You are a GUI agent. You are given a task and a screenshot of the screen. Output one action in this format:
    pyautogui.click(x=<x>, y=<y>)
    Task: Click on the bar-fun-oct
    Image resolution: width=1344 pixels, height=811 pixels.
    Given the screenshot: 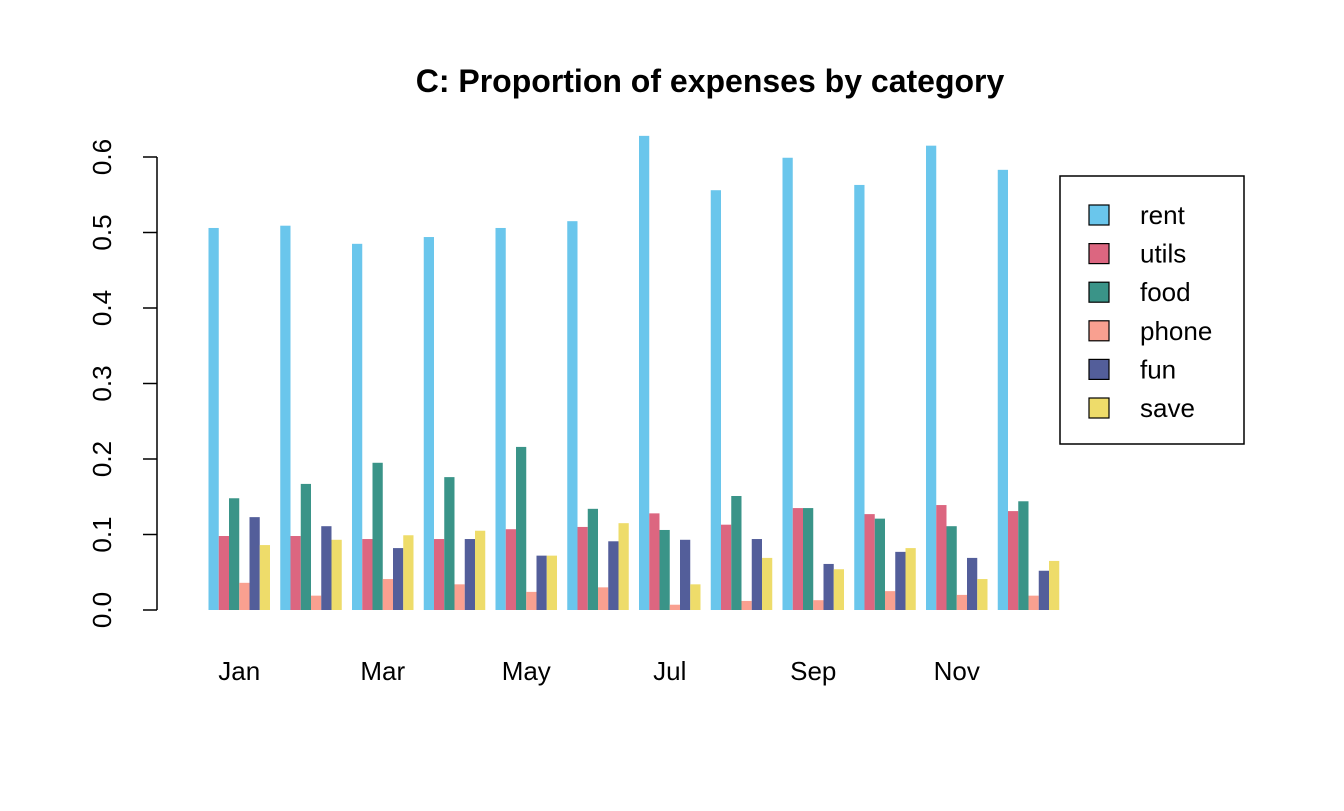 What is the action you would take?
    pyautogui.click(x=900, y=580)
    